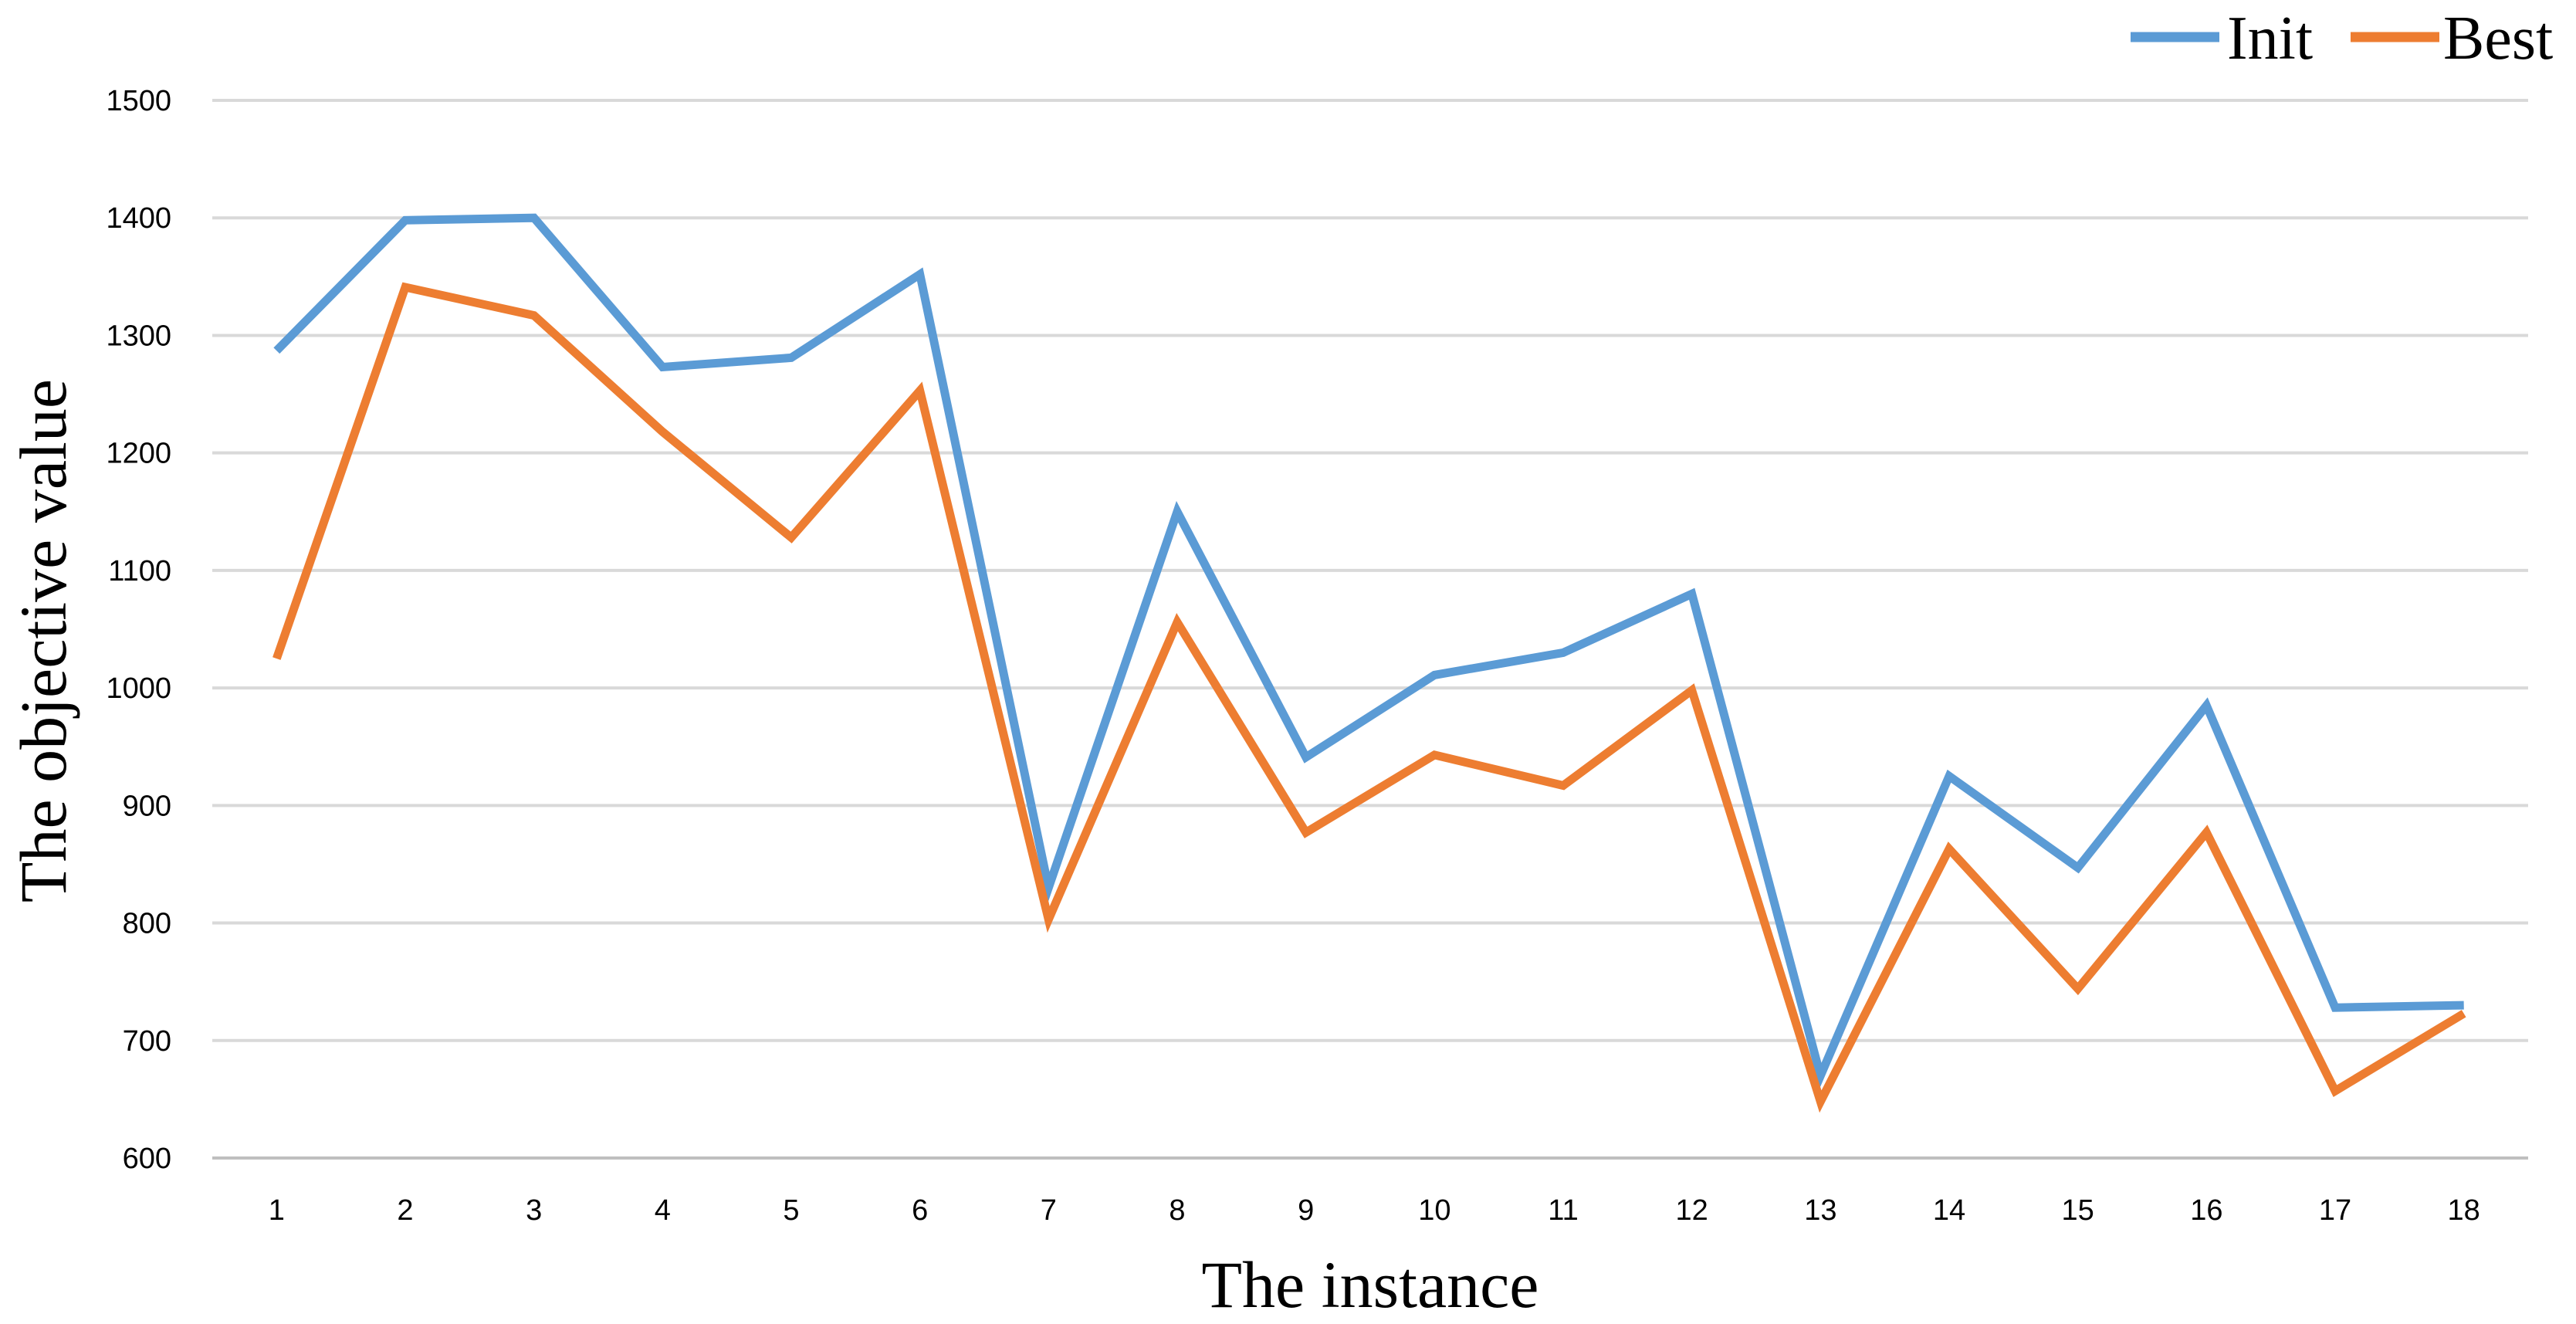 The height and width of the screenshot is (1324, 2576). Describe the element at coordinates (2498, 39) in the screenshot. I see `legend-label-best: Best` at that location.